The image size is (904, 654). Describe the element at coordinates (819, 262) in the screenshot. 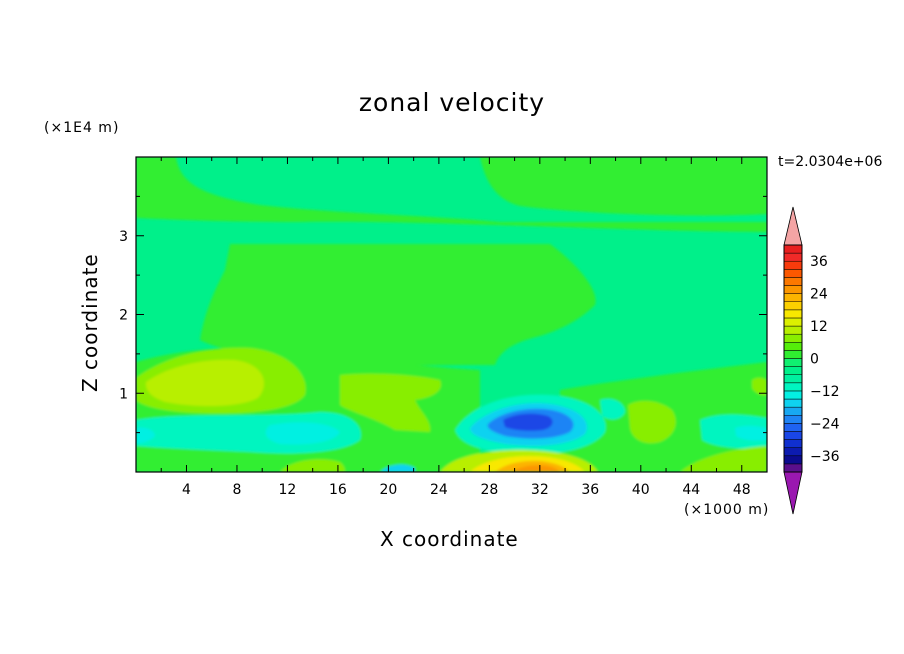

I see `colorbar-tick-label: 36` at that location.